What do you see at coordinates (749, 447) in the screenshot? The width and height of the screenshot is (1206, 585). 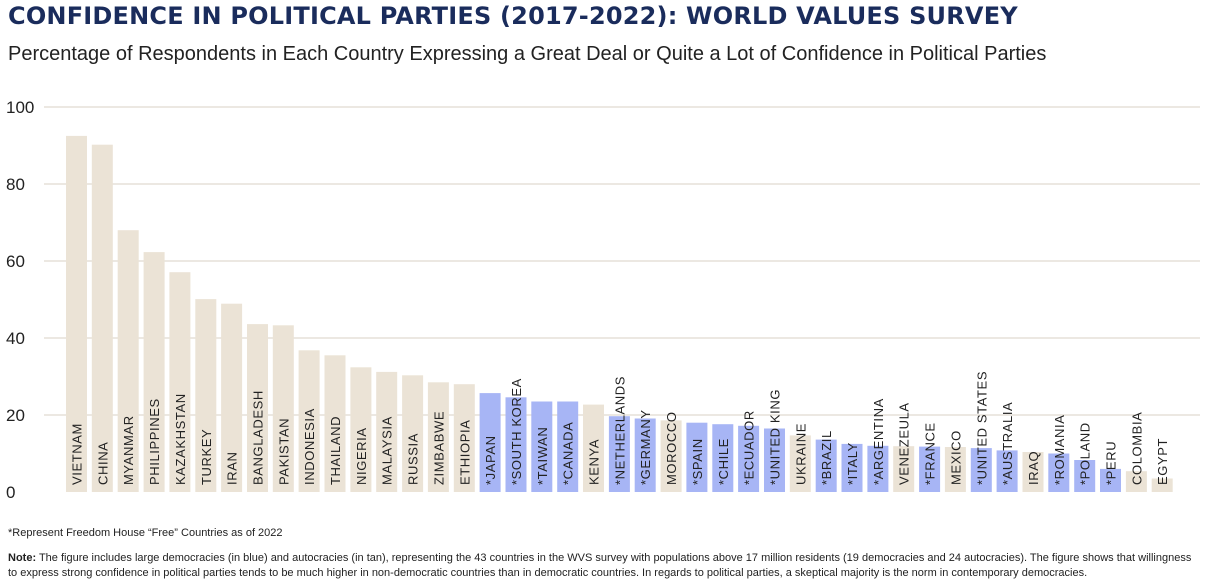 I see `bar-label: *ECUADOR` at bounding box center [749, 447].